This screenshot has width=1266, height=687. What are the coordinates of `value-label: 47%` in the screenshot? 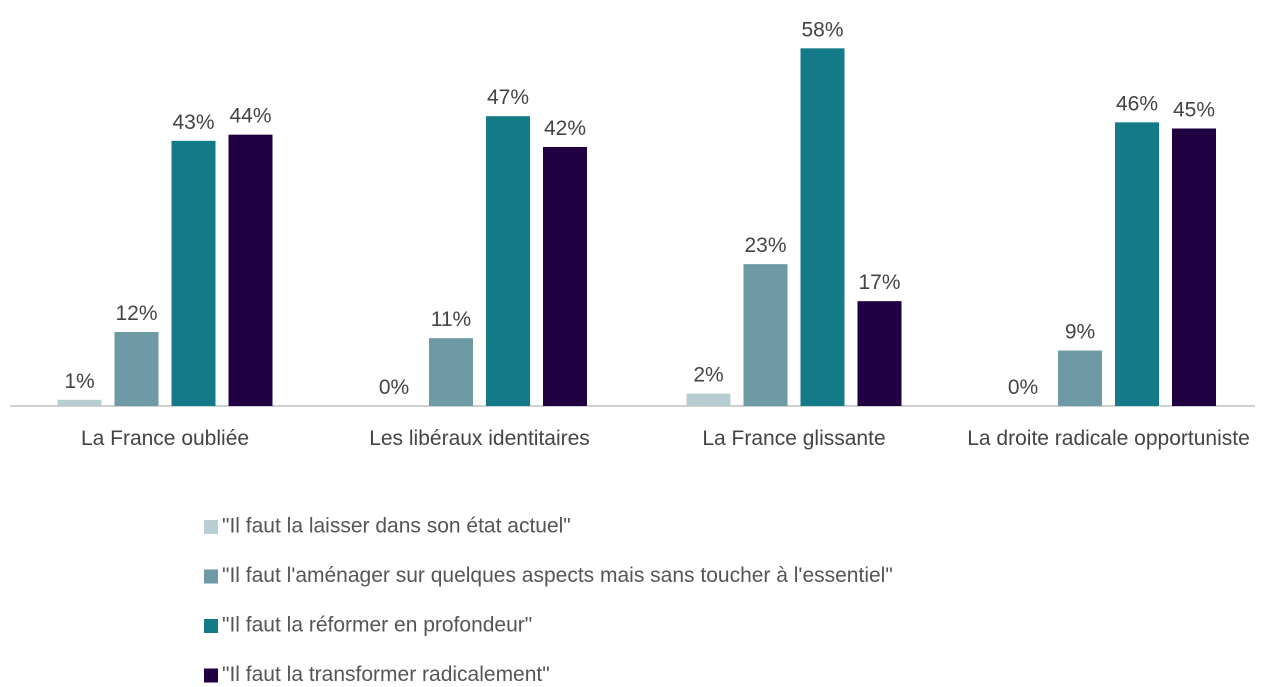 It's located at (508, 97).